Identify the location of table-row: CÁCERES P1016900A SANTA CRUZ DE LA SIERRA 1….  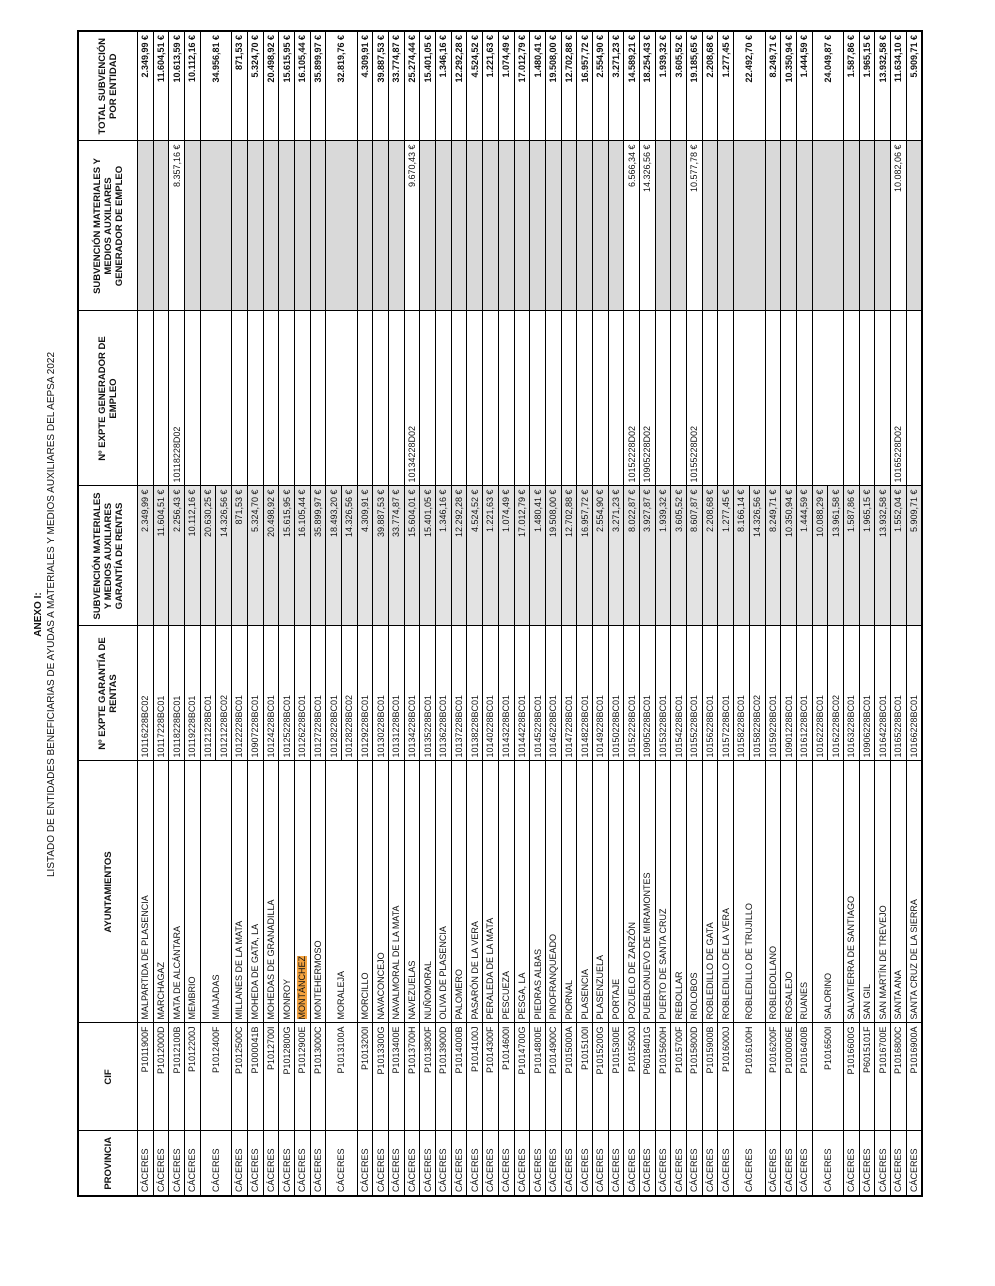
(914, 613).